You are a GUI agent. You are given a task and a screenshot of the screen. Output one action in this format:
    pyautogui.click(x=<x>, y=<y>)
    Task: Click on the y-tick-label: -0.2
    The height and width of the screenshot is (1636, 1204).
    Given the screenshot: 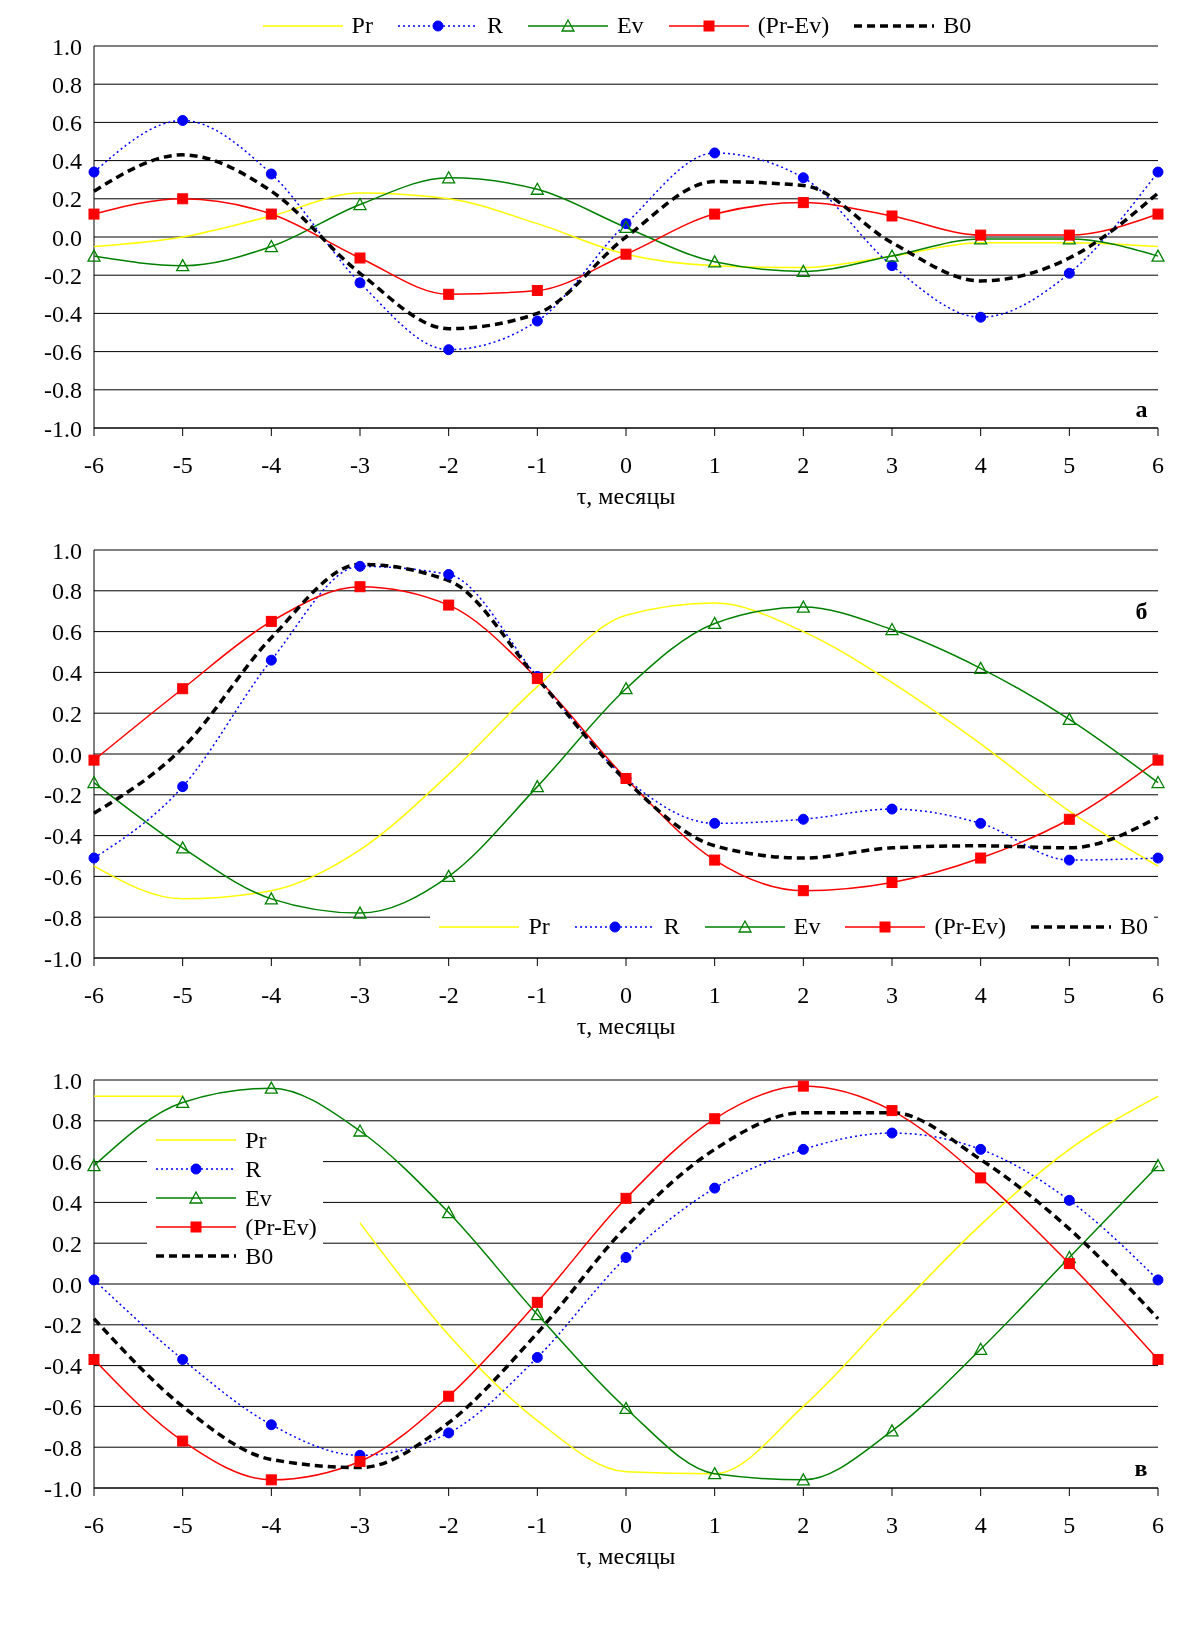 What is the action you would take?
    pyautogui.click(x=63, y=1325)
    